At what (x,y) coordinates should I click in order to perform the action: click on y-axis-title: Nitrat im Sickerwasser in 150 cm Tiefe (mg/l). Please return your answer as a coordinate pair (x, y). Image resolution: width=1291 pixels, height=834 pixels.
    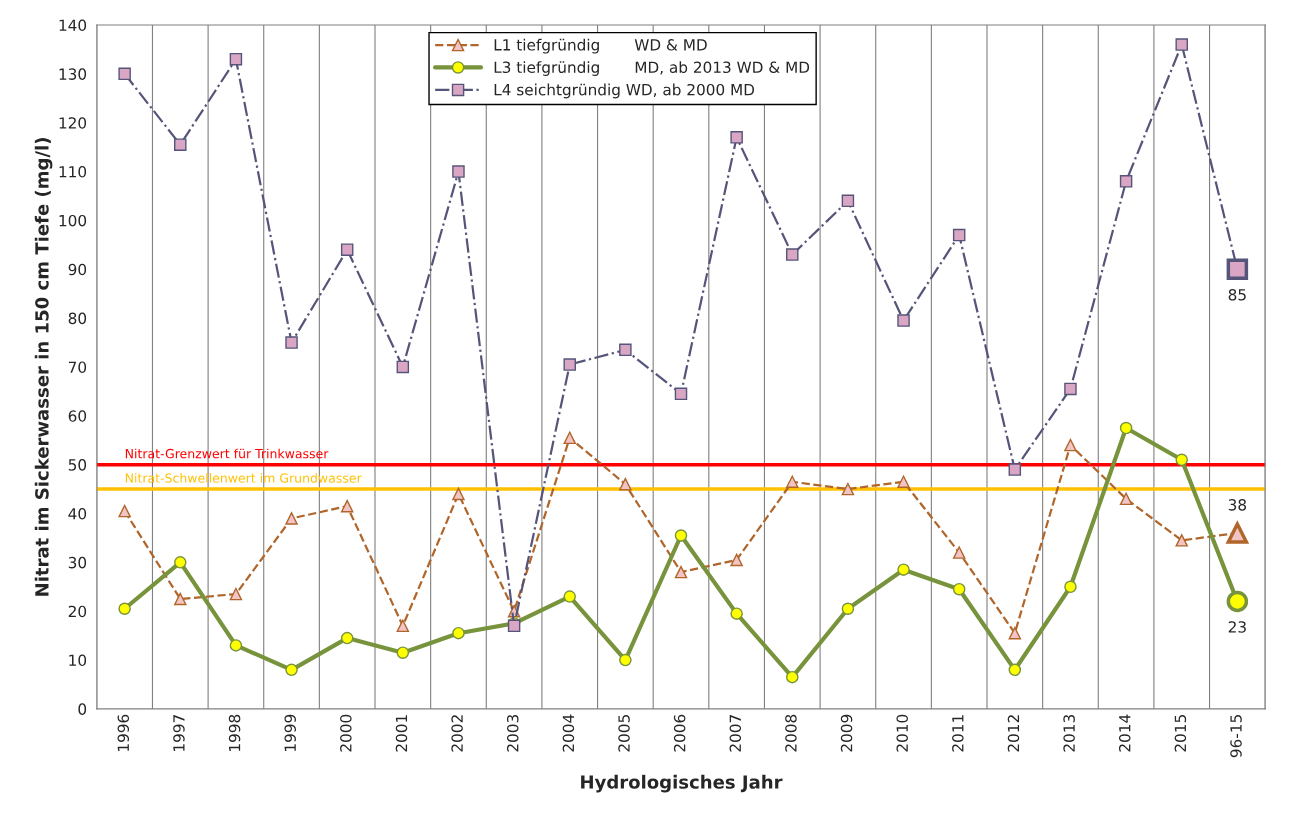
    Looking at the image, I should click on (43, 367).